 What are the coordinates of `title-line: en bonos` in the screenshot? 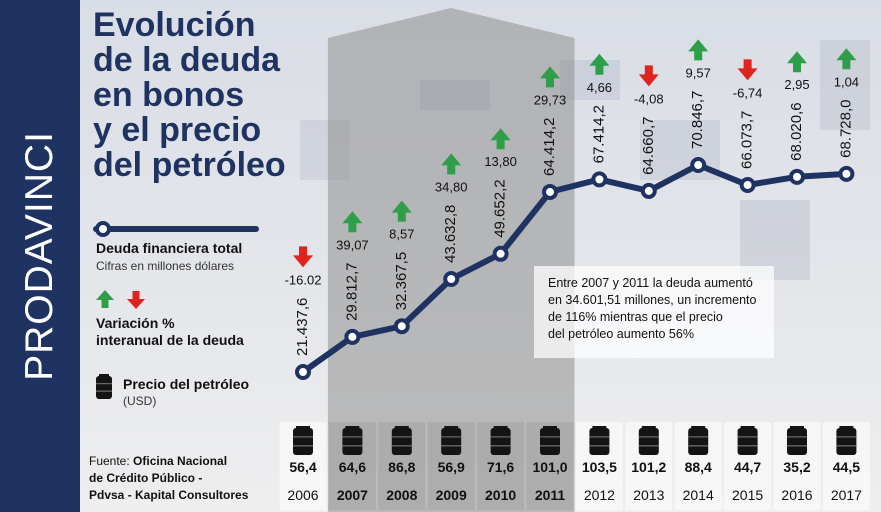 It's located at (169, 95).